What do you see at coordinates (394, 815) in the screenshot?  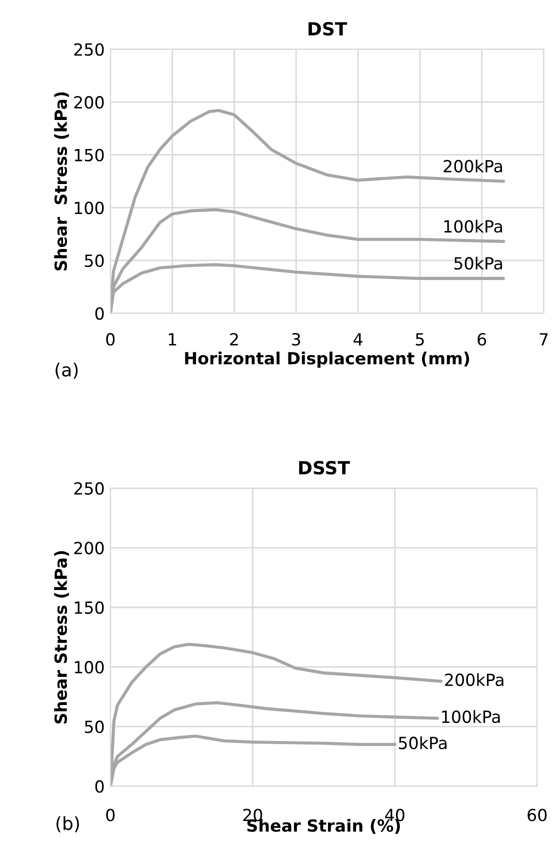 I see `x-tick-label: 40` at bounding box center [394, 815].